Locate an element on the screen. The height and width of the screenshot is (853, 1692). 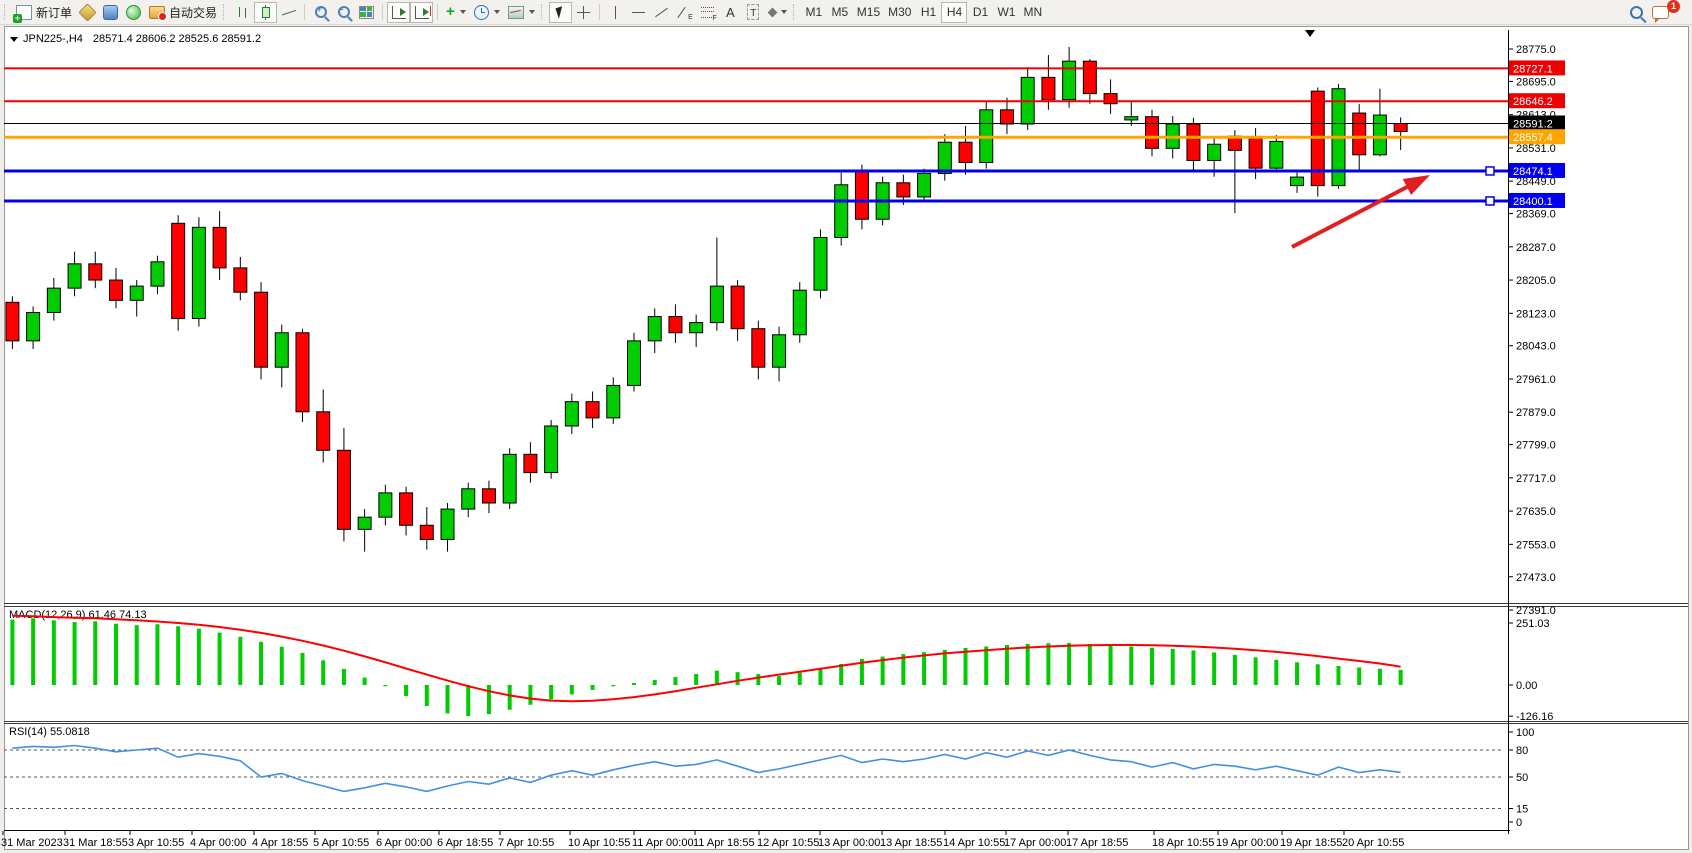
navigator-icon is located at coordinates (111, 12).